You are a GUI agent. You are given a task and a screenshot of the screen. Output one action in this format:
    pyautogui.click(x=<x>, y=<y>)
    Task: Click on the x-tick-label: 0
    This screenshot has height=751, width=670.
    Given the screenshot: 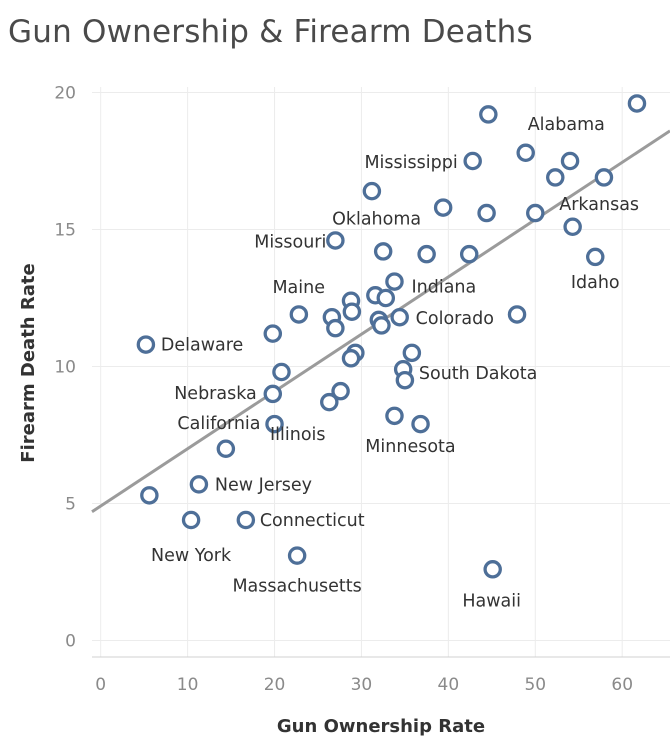 What is the action you would take?
    pyautogui.click(x=100, y=685)
    